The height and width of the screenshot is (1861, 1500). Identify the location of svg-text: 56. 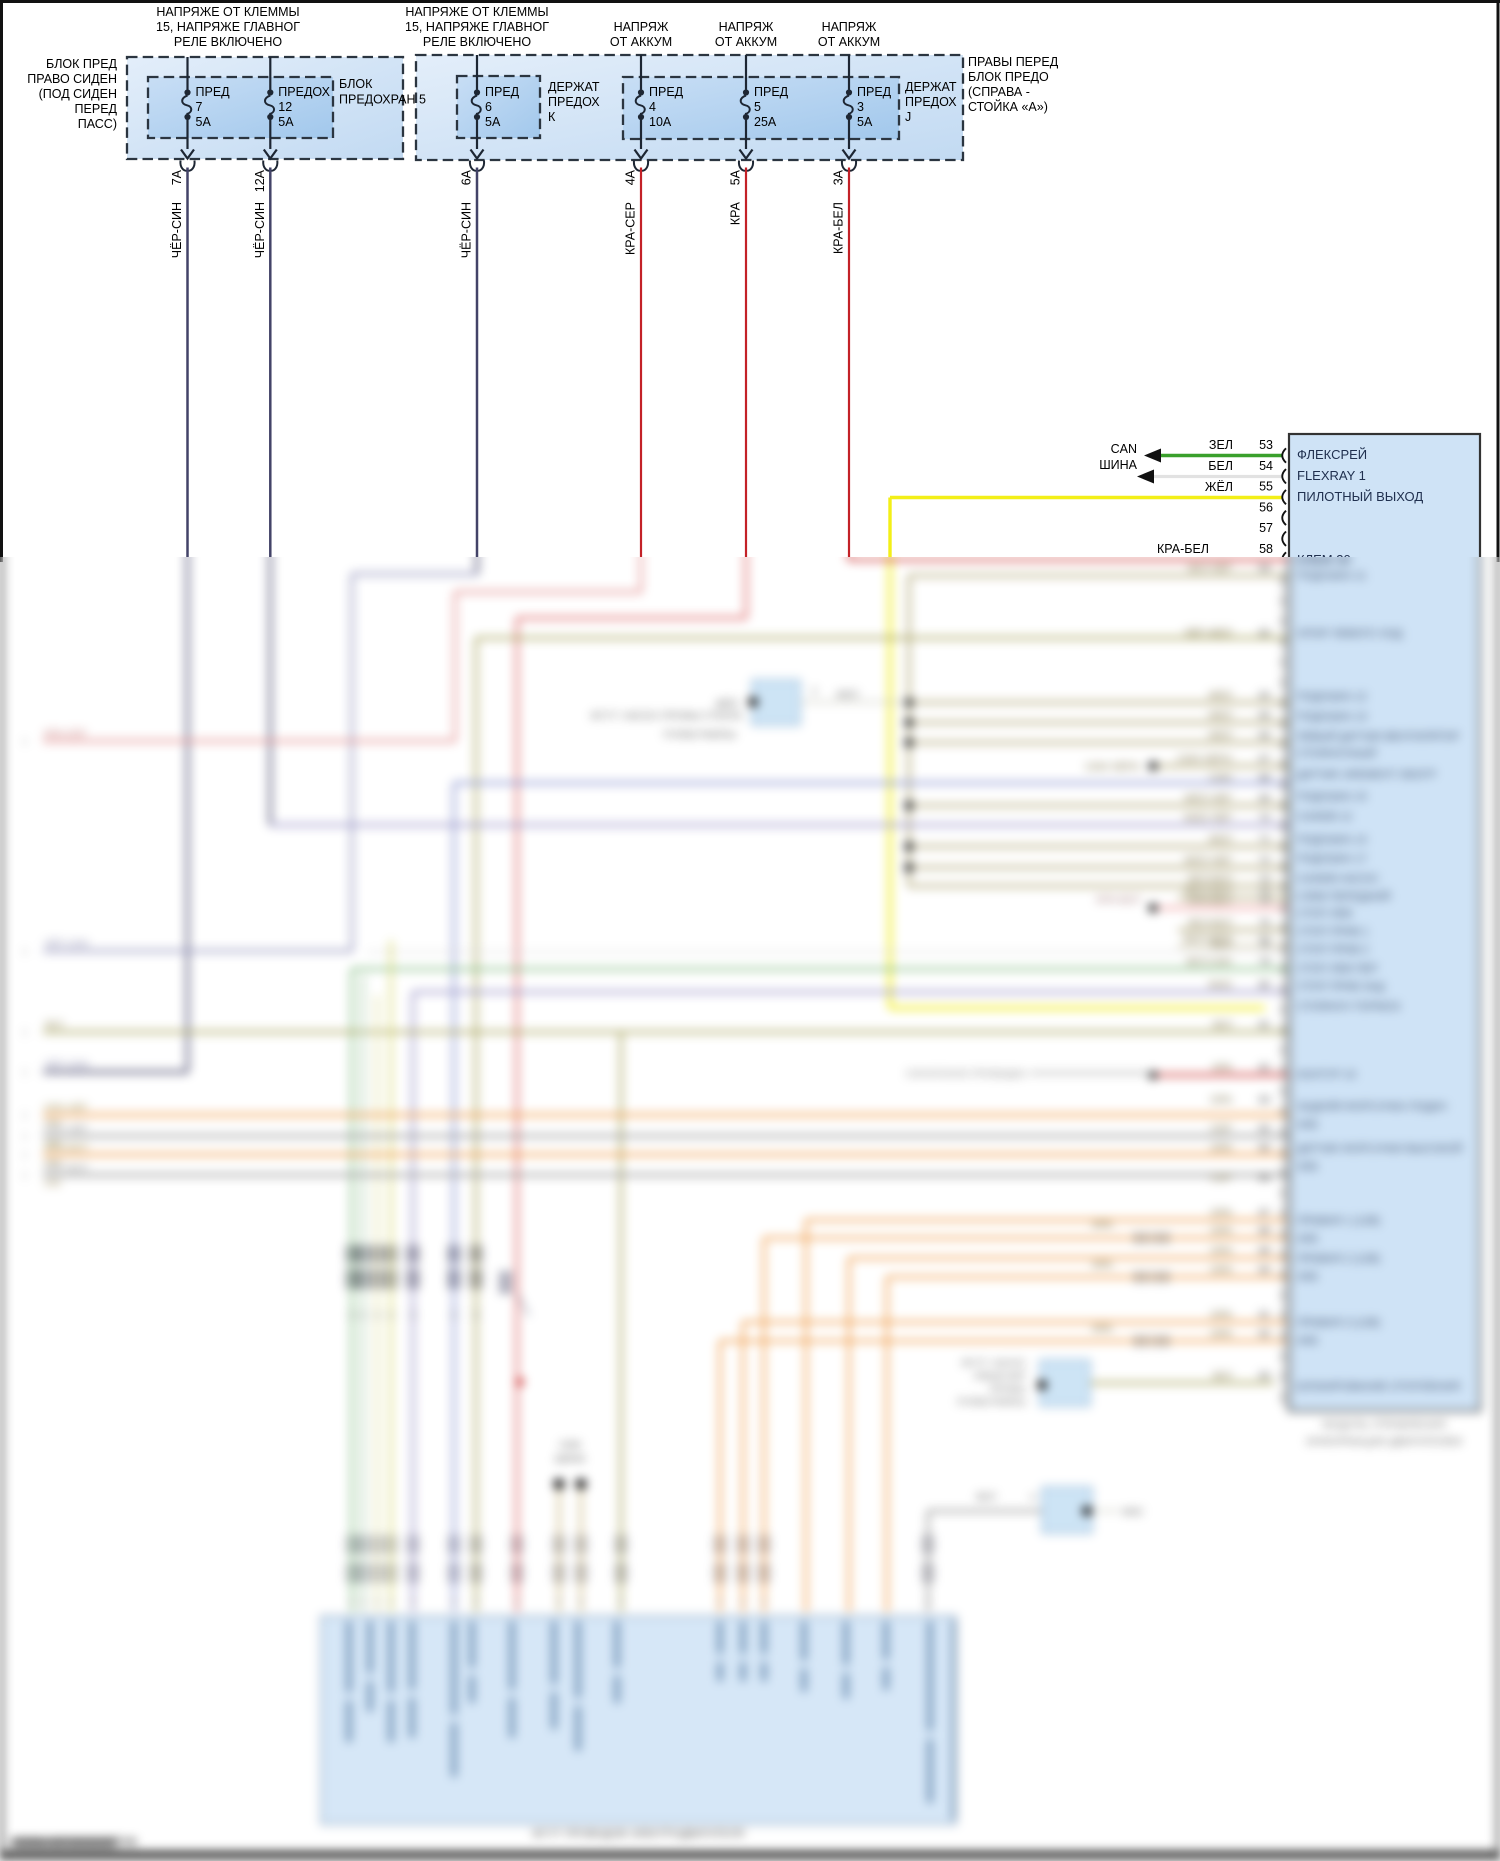
(1266, 507).